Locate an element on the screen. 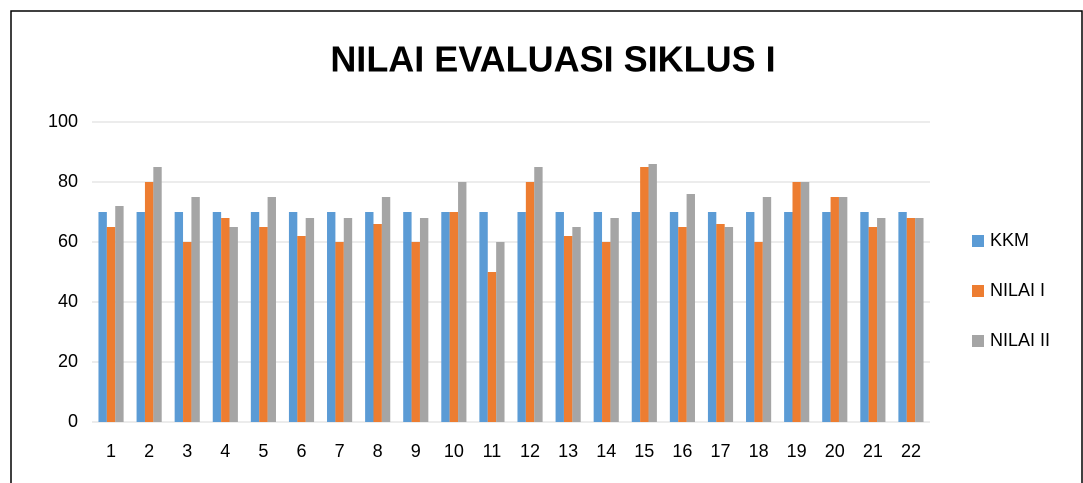 This screenshot has width=1083, height=483. x-tick-label: 18 is located at coordinates (759, 451).